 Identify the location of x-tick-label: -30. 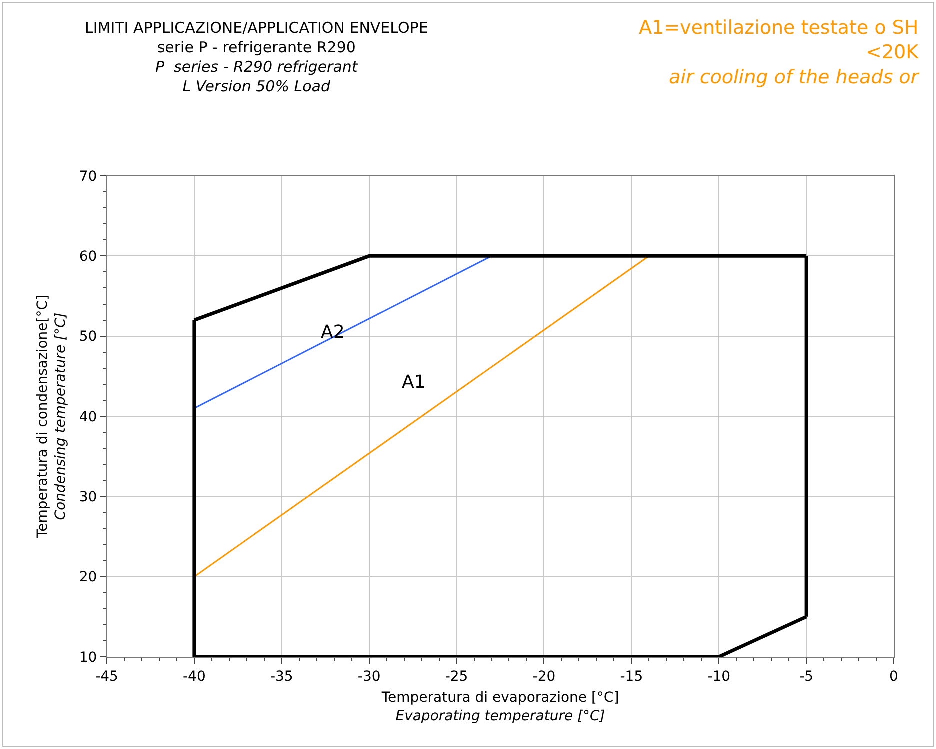
(369, 676).